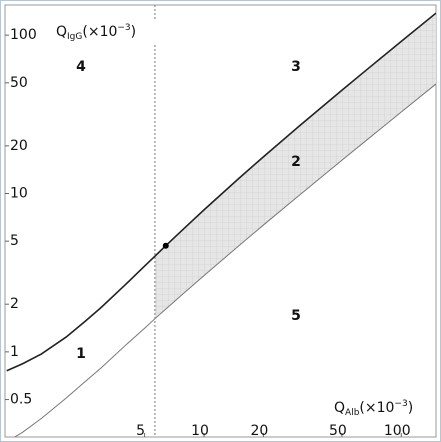 This screenshot has height=442, width=441. Describe the element at coordinates (200, 431) in the screenshot. I see `x-tick-label: 10` at that location.